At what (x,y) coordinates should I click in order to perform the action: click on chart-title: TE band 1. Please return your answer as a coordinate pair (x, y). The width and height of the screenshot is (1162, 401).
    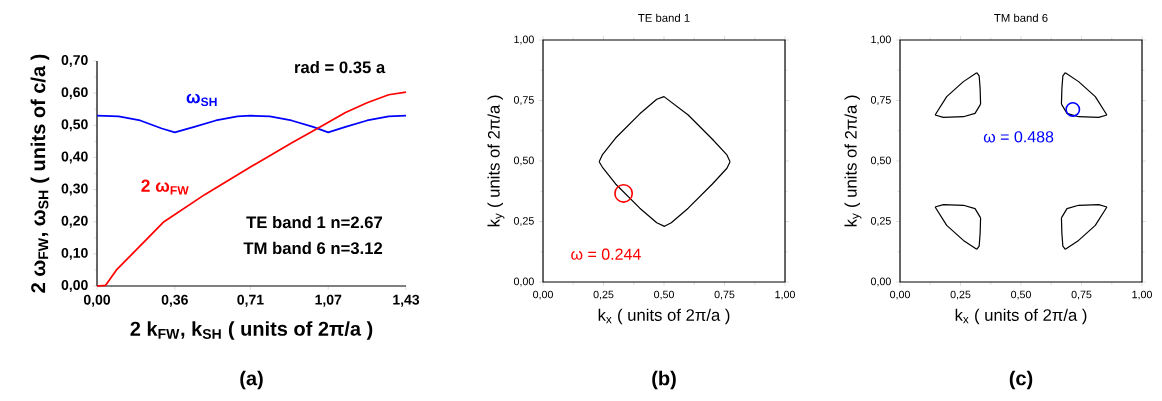
    Looking at the image, I should click on (664, 17).